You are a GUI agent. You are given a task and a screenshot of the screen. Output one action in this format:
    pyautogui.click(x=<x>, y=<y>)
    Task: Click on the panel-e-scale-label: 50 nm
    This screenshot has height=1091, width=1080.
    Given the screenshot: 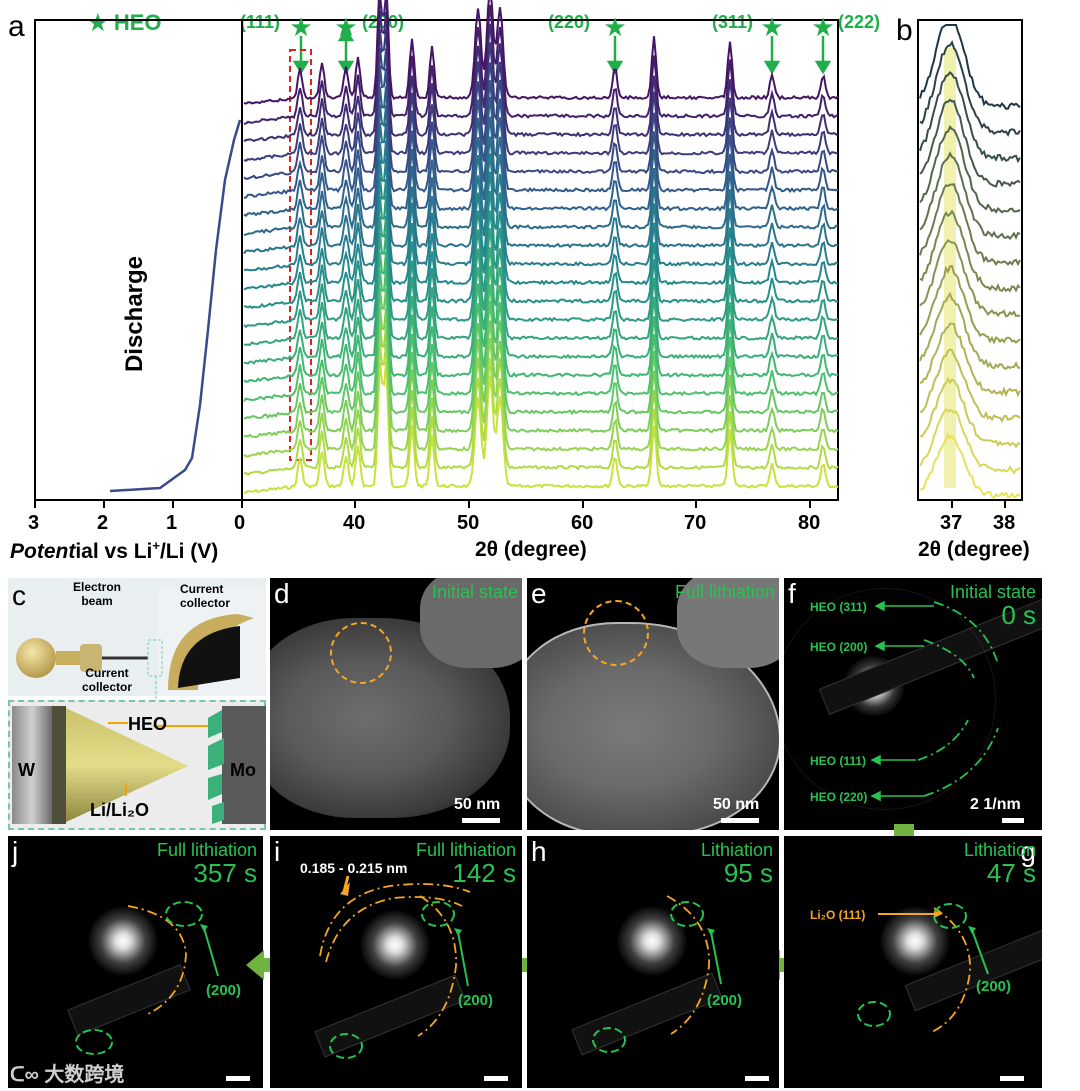 What is the action you would take?
    pyautogui.click(x=736, y=804)
    